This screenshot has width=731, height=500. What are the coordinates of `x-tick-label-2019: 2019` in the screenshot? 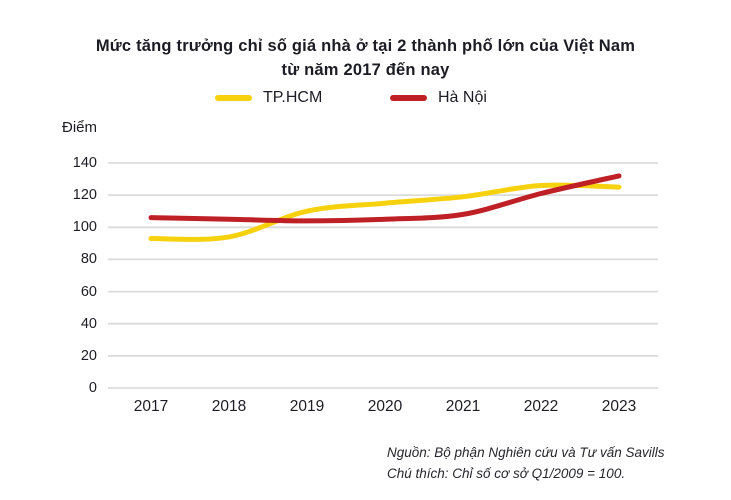 It's located at (307, 406).